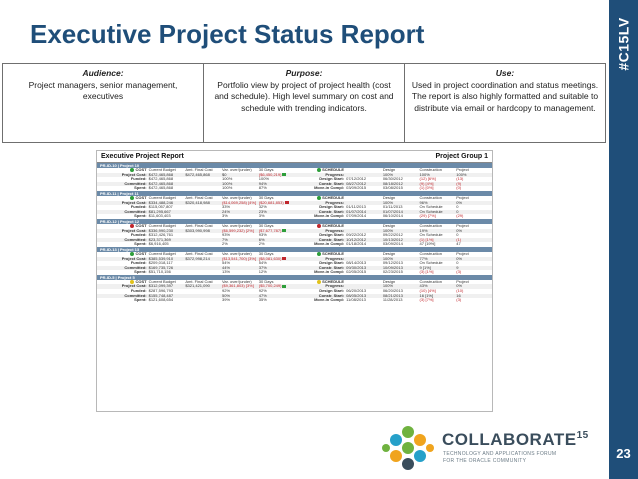 Image resolution: width=638 pixels, height=479 pixels. What do you see at coordinates (459, 202) in the screenshot?
I see `report-cell: 0%` at bounding box center [459, 202].